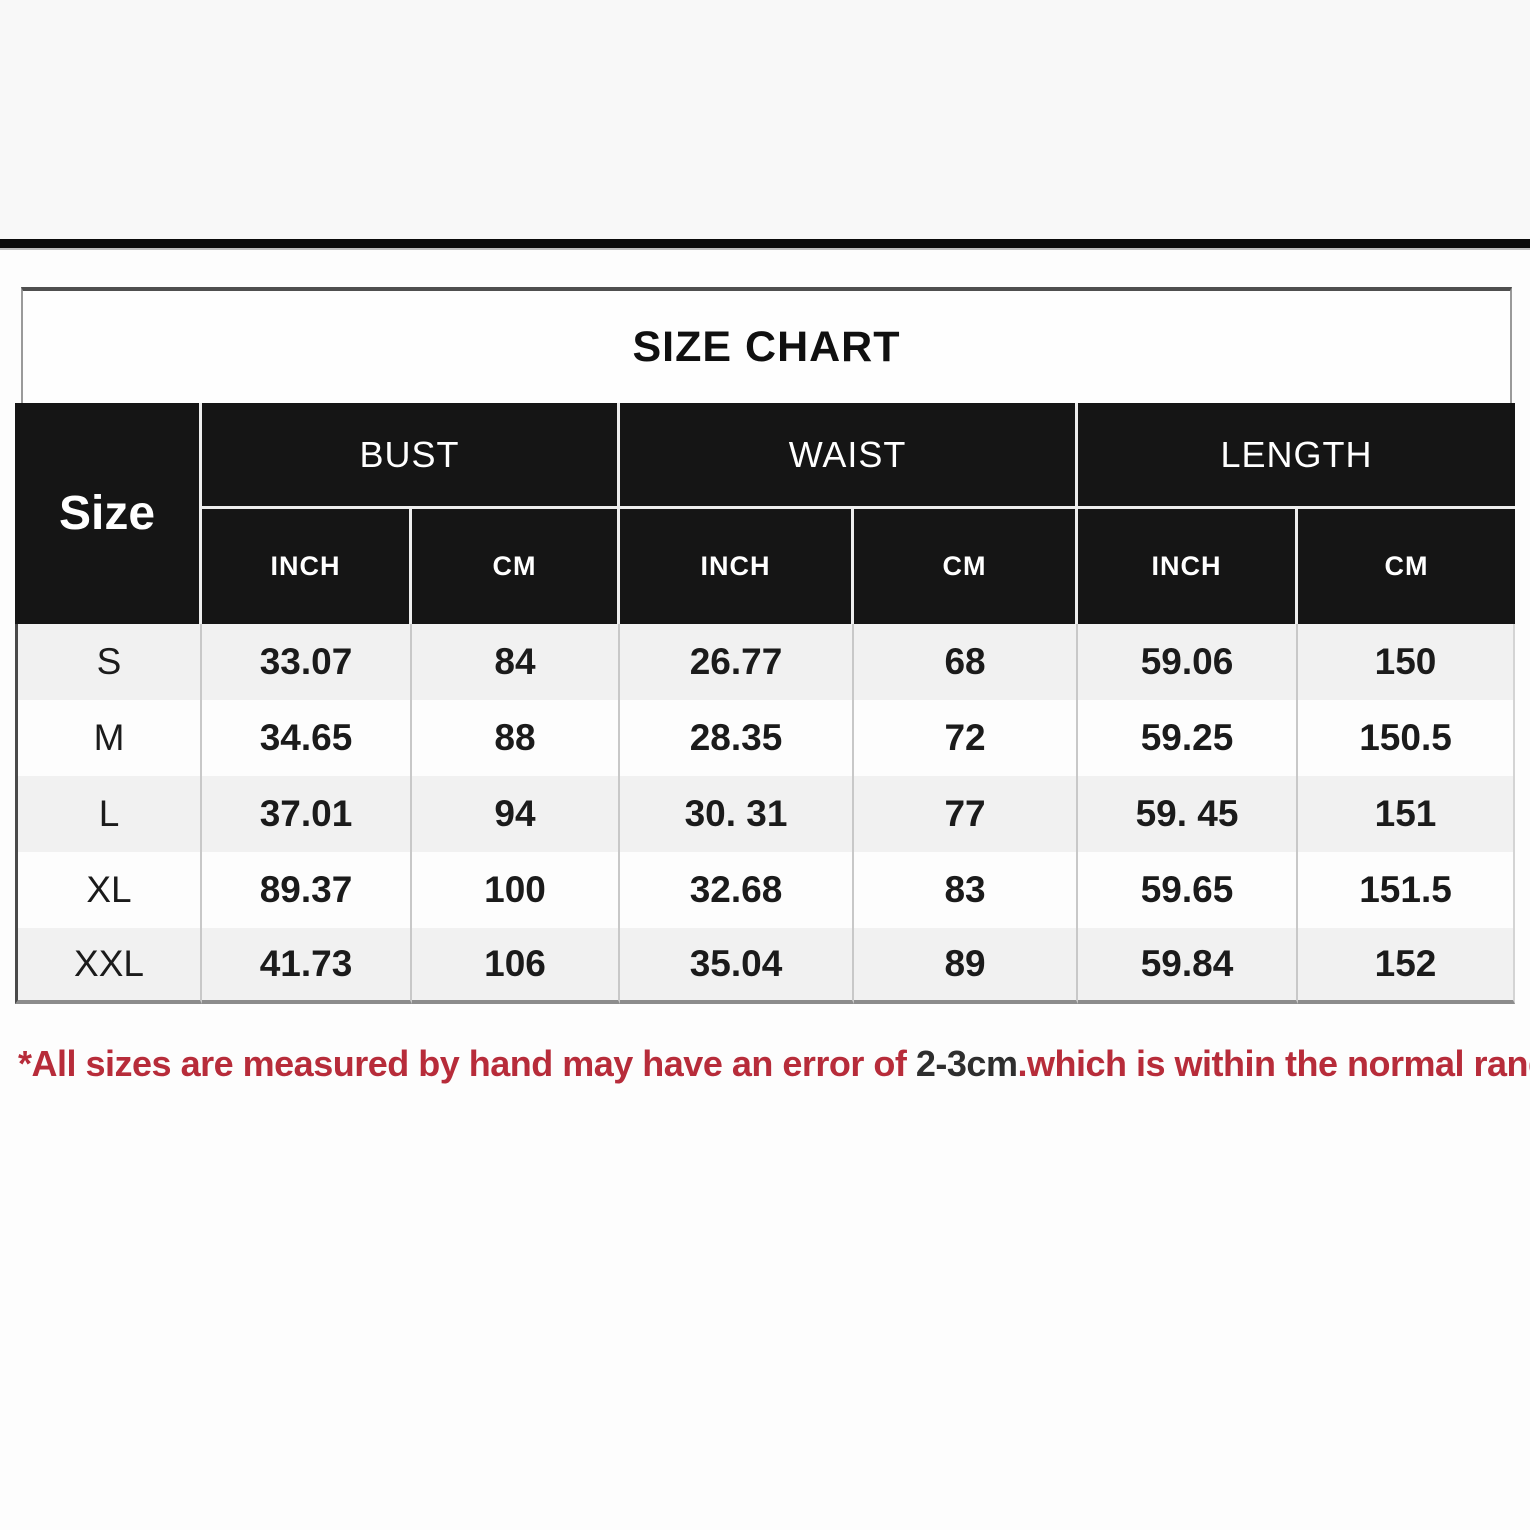 The height and width of the screenshot is (1530, 1530). Describe the element at coordinates (737, 966) in the screenshot. I see `waist-inch-value: 35.04` at that location.